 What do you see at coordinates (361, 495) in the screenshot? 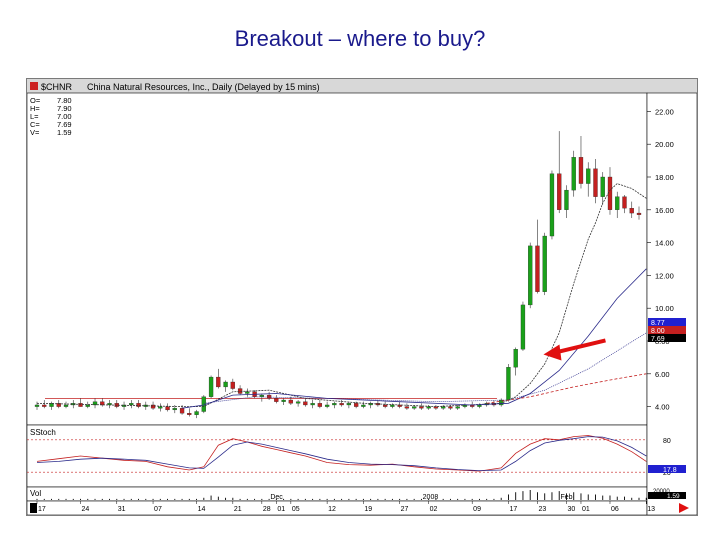
I see `volume-bars: 20000100001.59` at bounding box center [361, 495].